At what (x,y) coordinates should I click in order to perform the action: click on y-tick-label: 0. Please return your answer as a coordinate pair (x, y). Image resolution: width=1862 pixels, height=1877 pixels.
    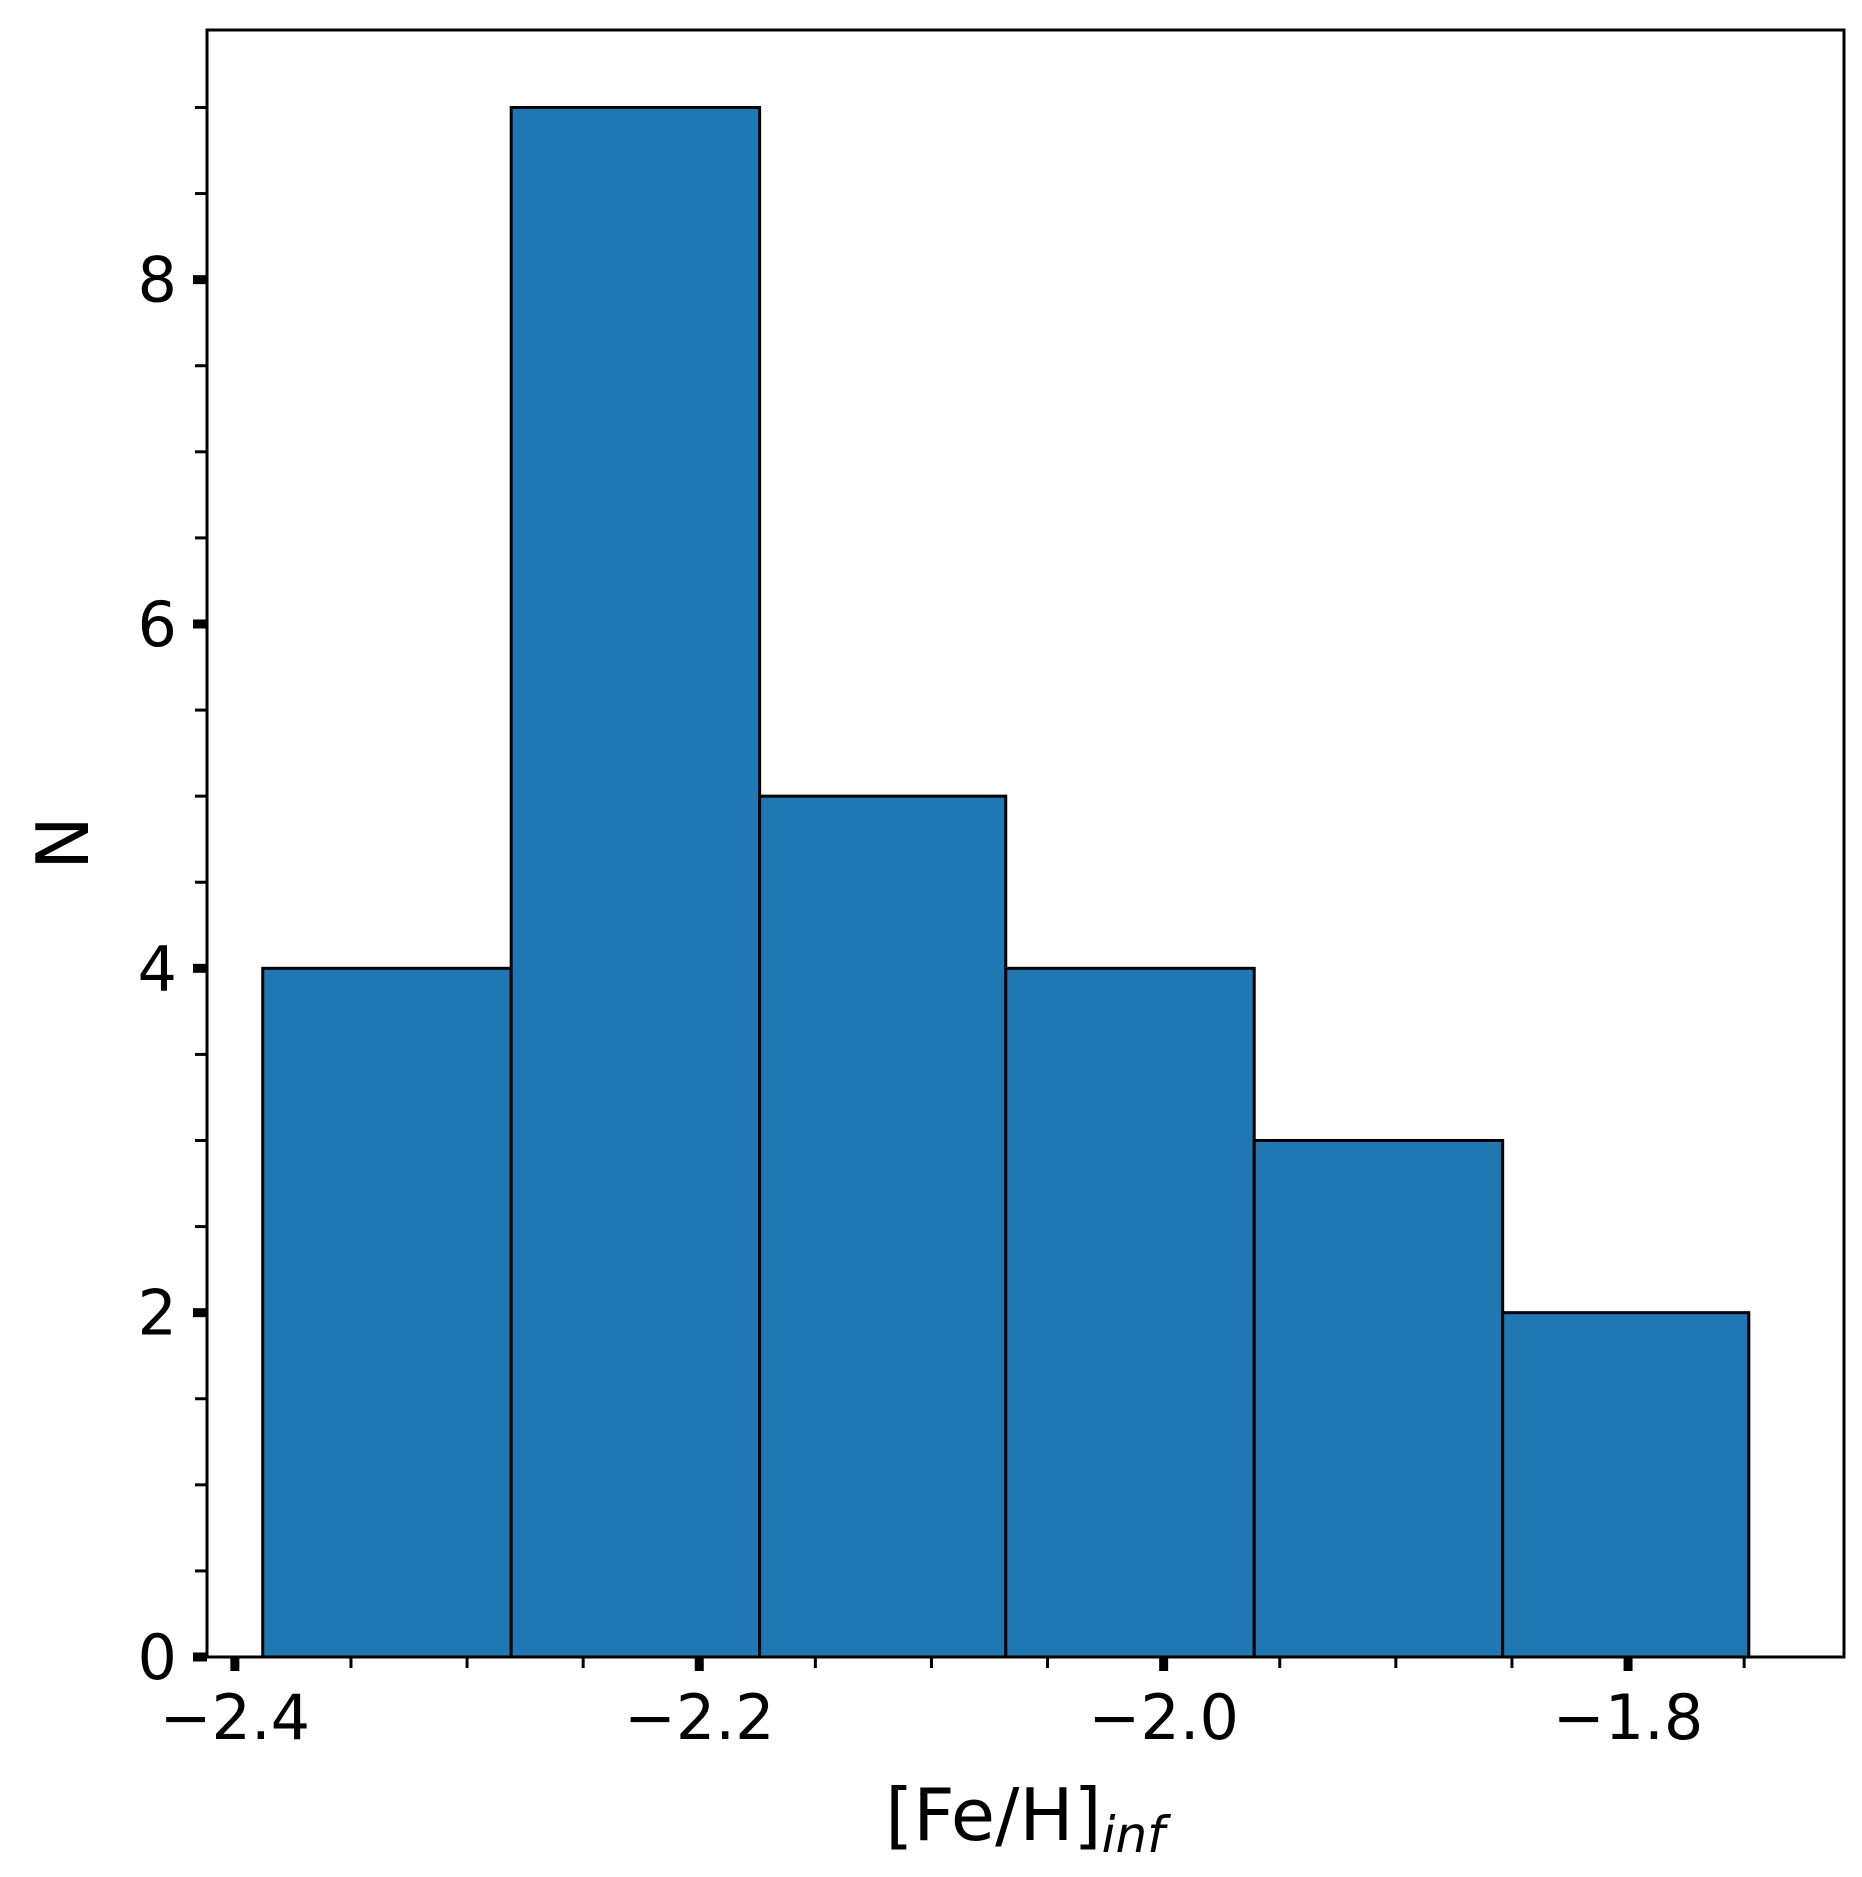
    Looking at the image, I should click on (157, 1657).